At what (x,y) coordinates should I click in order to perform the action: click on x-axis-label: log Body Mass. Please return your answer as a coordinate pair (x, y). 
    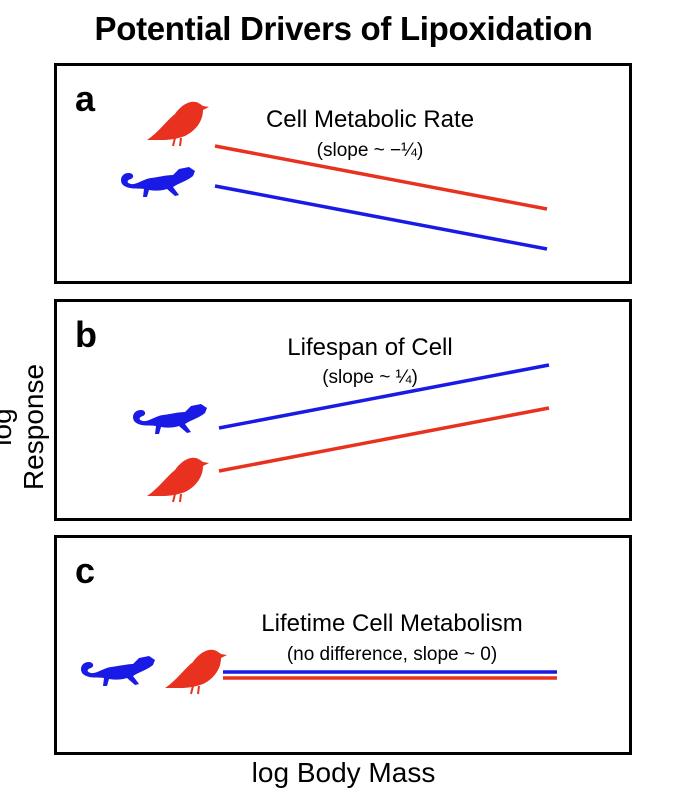
    Looking at the image, I should click on (343, 772).